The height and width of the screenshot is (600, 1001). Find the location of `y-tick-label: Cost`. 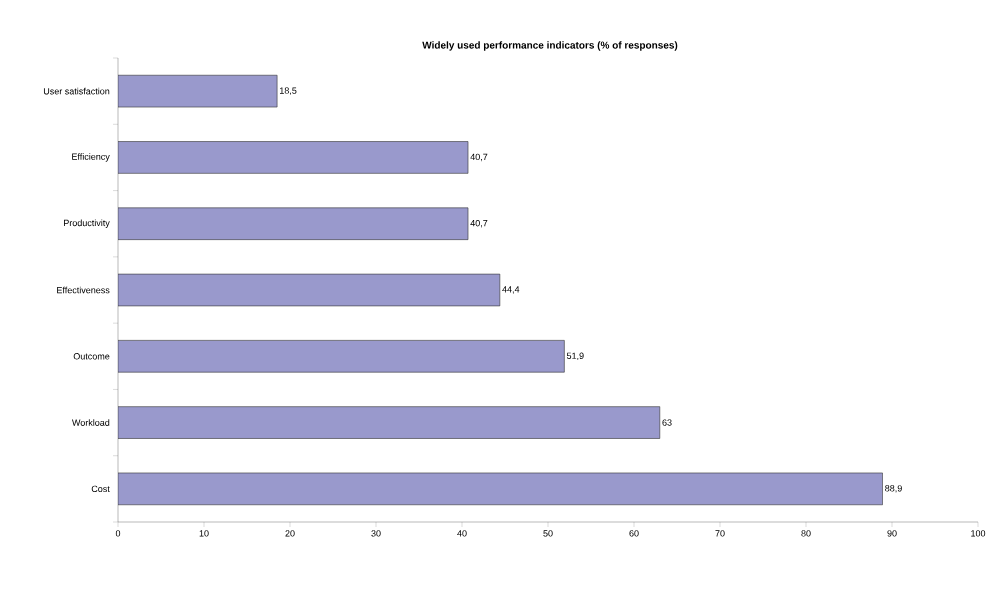

y-tick-label: Cost is located at coordinates (100, 489).